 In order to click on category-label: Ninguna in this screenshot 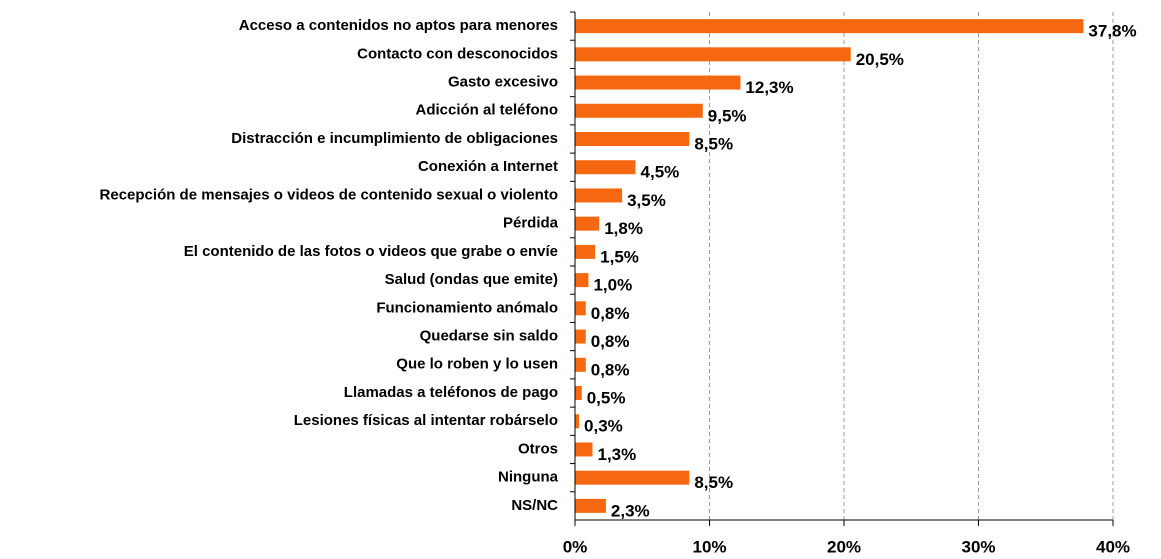, I will do `click(528, 477)`.